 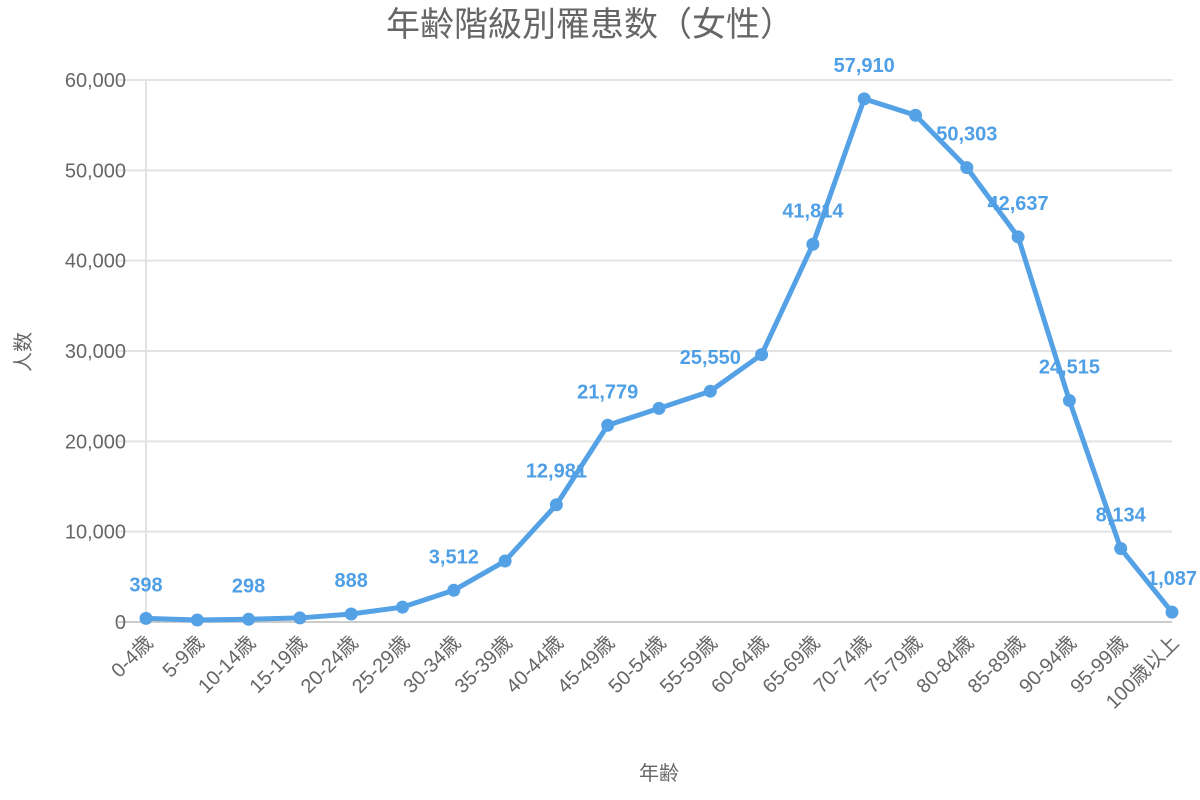 What do you see at coordinates (23, 352) in the screenshot?
I see `y-axis-label: 人数` at bounding box center [23, 352].